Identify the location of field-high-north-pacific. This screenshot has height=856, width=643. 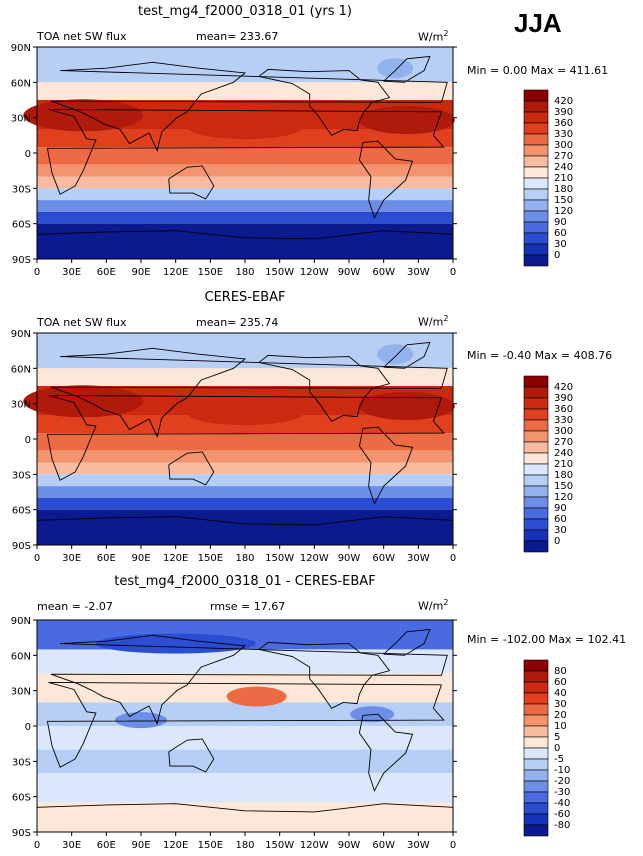
(245, 127).